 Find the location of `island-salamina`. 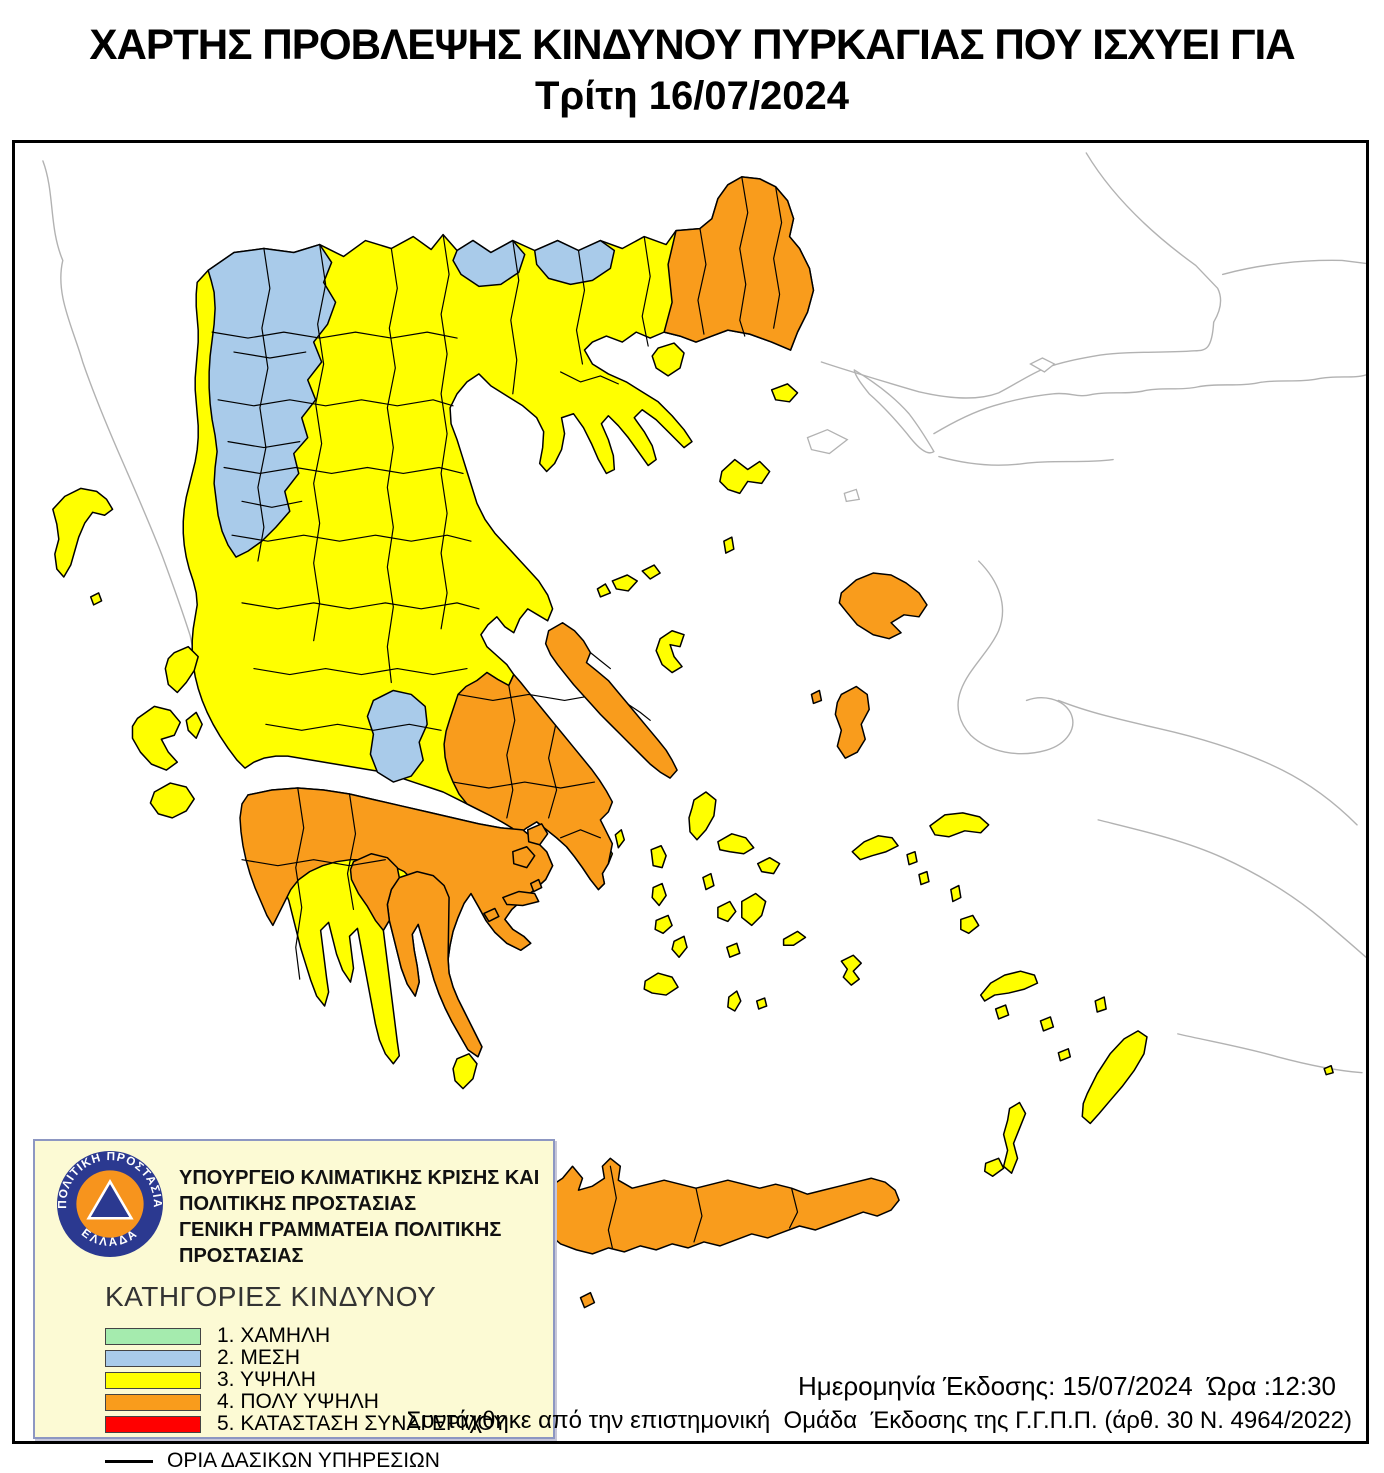

island-salamina is located at coordinates (537, 834).